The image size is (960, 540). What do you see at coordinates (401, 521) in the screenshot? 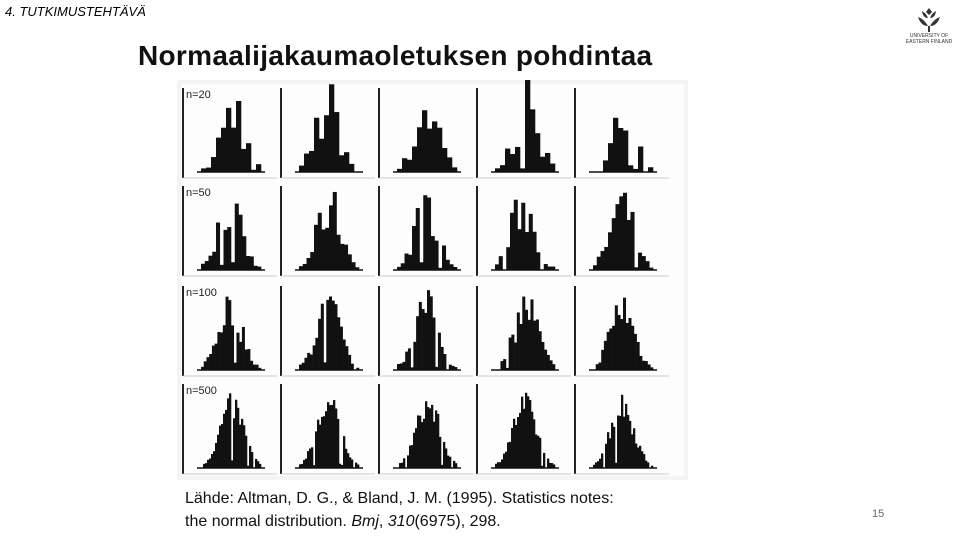
I see `citation-volume: 310` at bounding box center [401, 521].